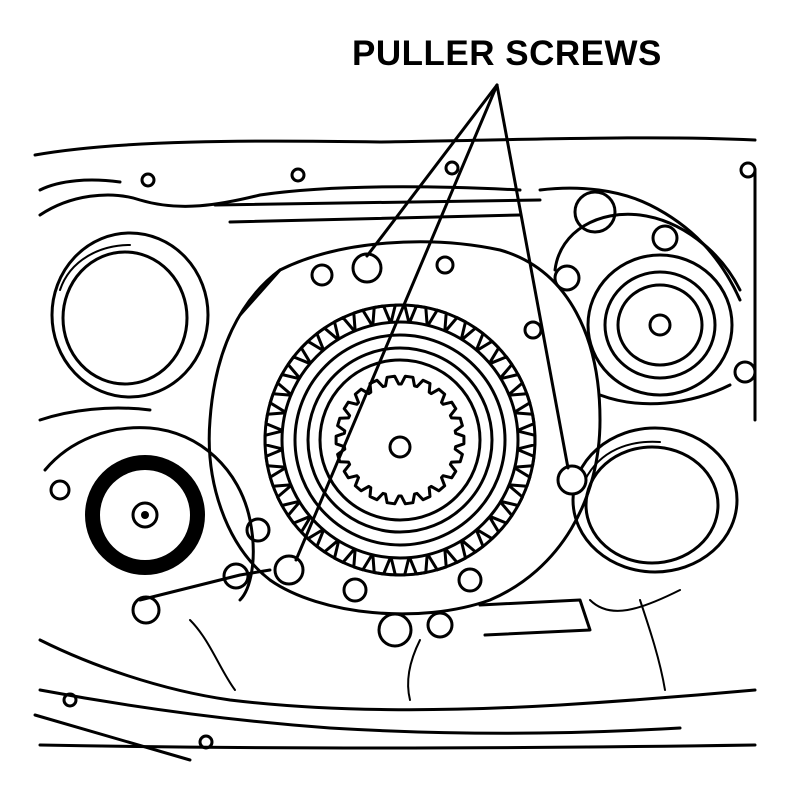 The image size is (800, 786). Describe the element at coordinates (130, 315) in the screenshot. I see `left-upper-bore` at that location.